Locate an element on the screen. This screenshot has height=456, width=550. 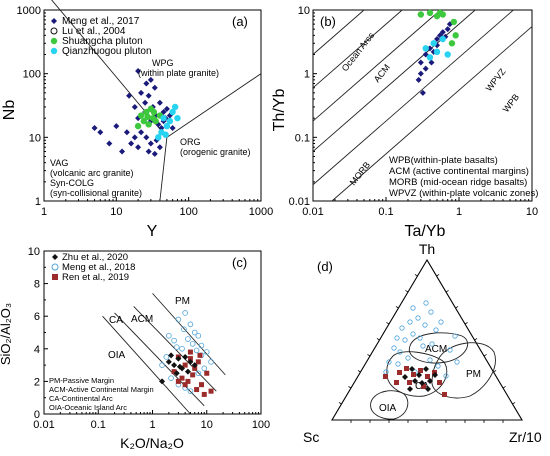
field-org-sub: (orogenic granite) is located at coordinates (215, 152).